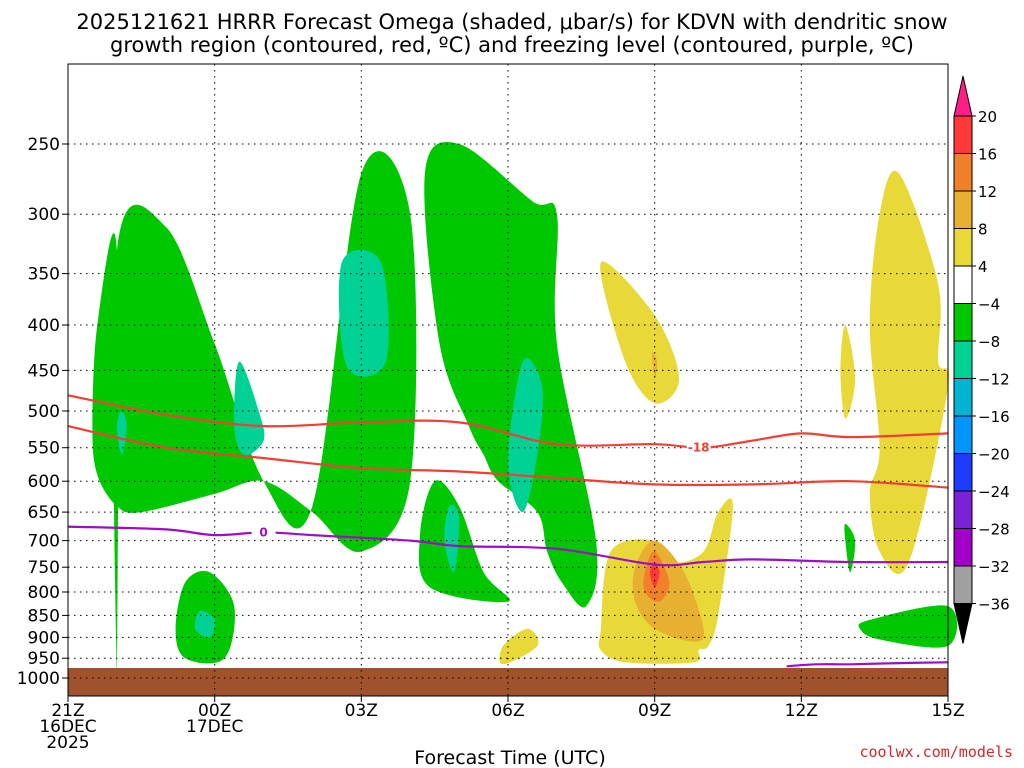 This screenshot has height=768, width=1024. Describe the element at coordinates (44, 593) in the screenshot. I see `y-tick-label: 800` at that location.